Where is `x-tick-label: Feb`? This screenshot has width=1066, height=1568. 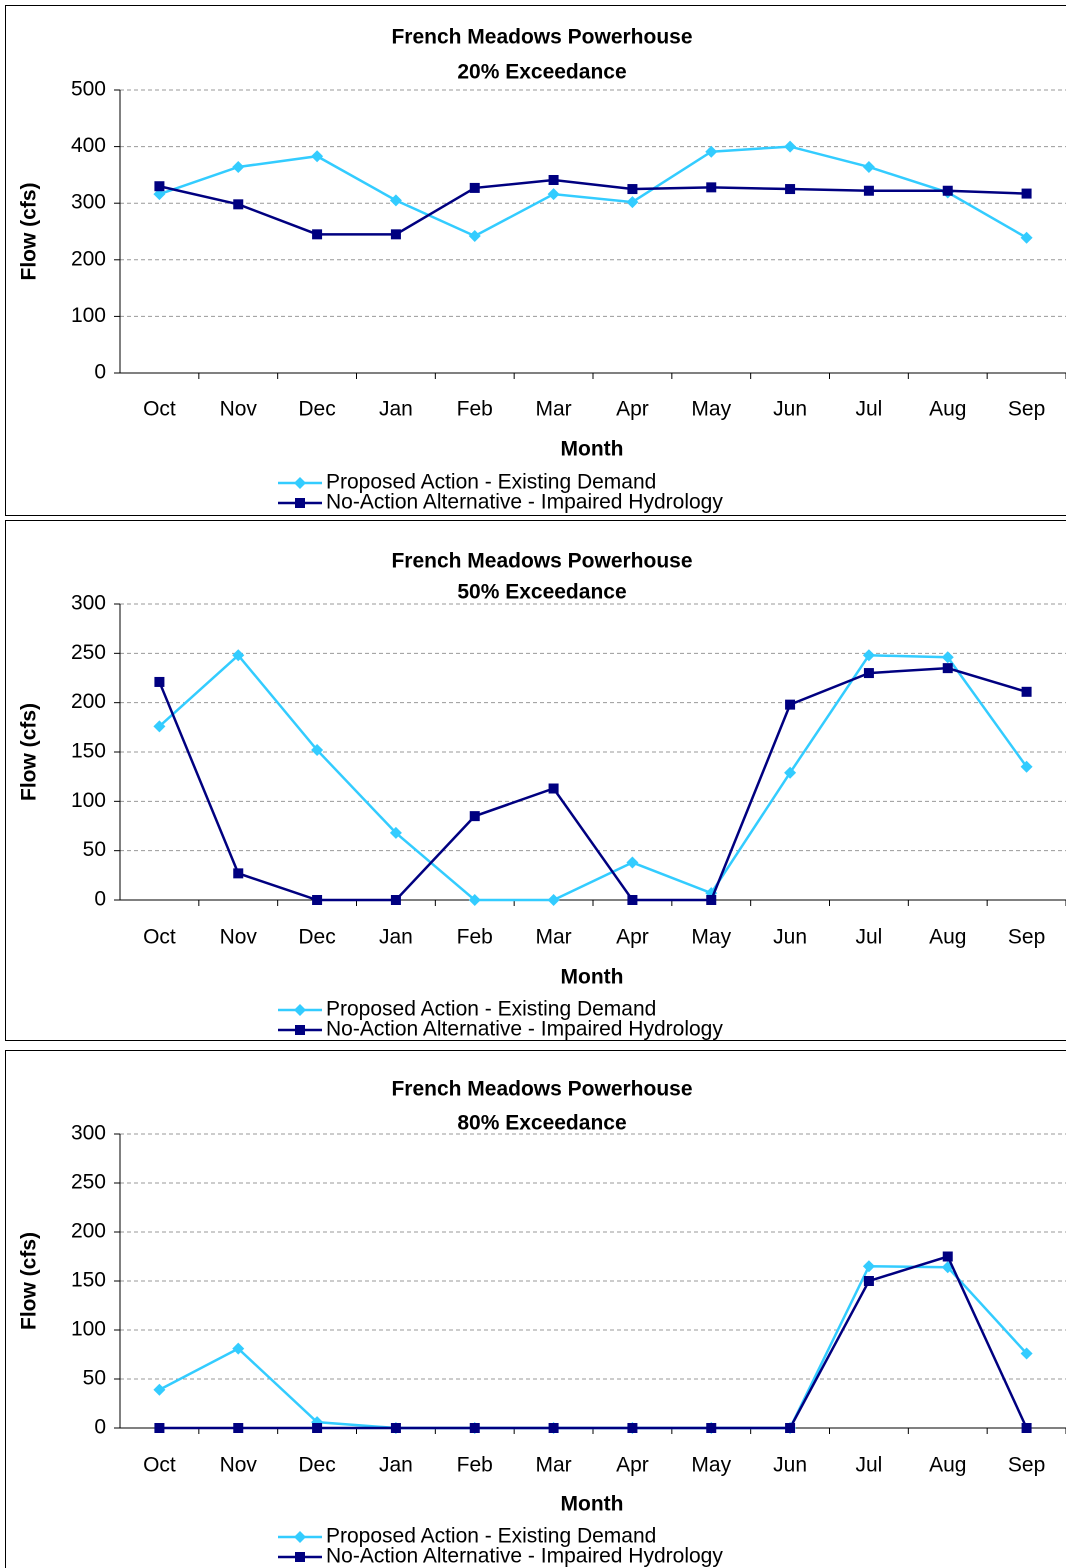
x-tick-label: Feb is located at coordinates (475, 409).